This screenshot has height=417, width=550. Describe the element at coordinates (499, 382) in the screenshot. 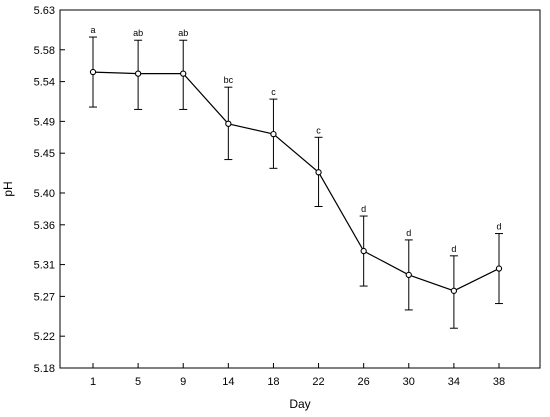

I see `x-tick-label: 38` at that location.